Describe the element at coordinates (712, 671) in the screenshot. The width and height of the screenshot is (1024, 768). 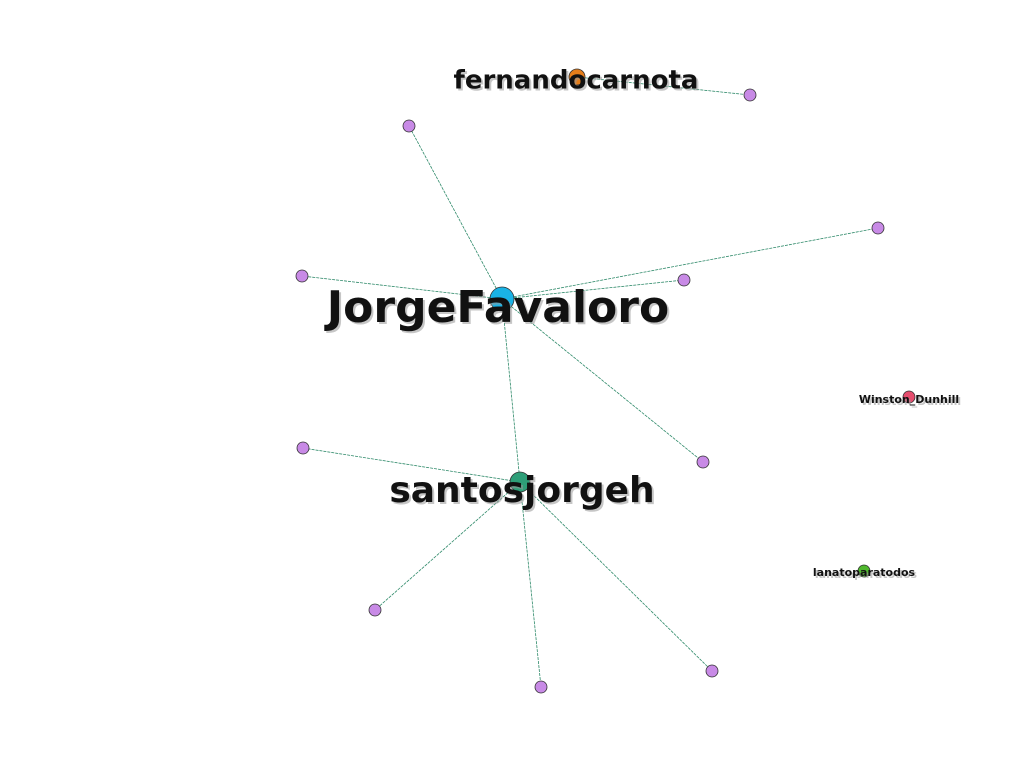
I see `node-leaf10` at that location.